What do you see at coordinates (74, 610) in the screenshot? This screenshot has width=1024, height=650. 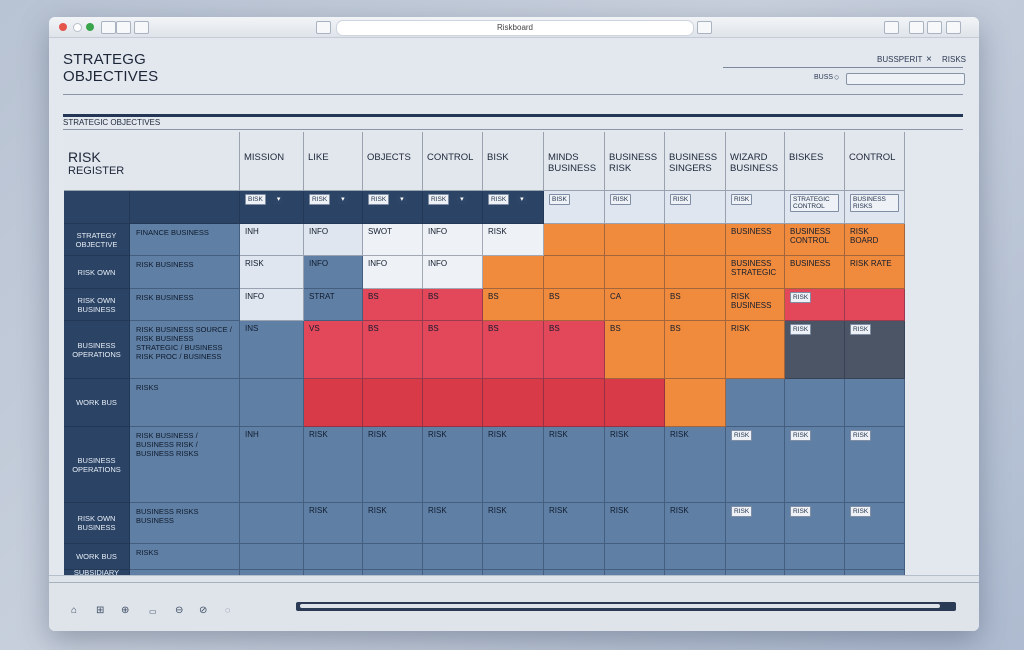 I see `home-icon: ⌂` at bounding box center [74, 610].